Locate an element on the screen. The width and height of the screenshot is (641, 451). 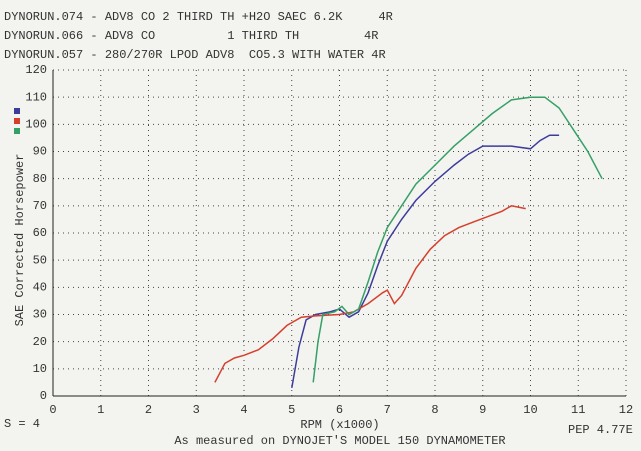
y-tick-label: 110 is located at coordinates (36, 97).